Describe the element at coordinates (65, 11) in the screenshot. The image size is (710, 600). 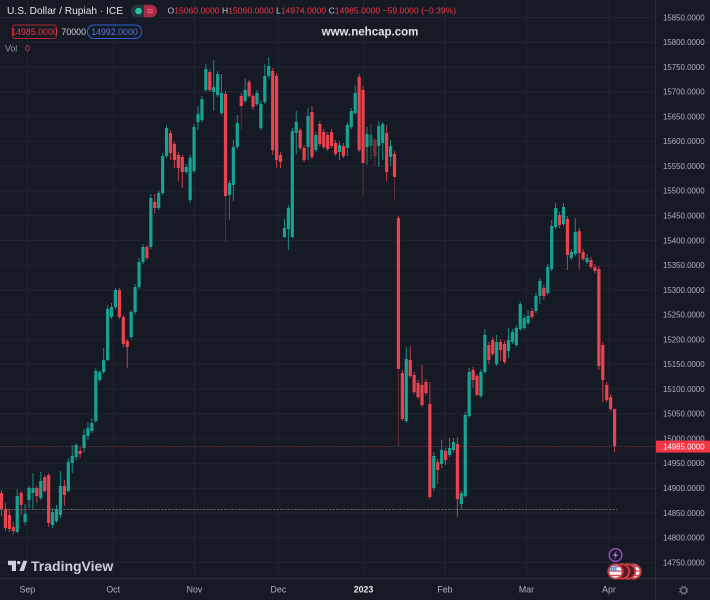
I see `svg-text: U.S. Dollar / Rupiah · ICE` at that location.